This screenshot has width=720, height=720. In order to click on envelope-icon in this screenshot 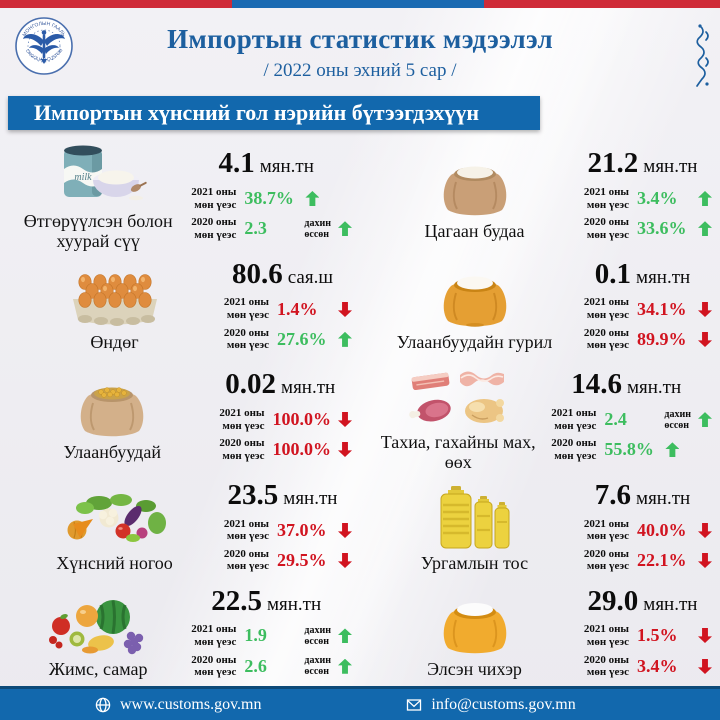, I will do `click(414, 705)`.